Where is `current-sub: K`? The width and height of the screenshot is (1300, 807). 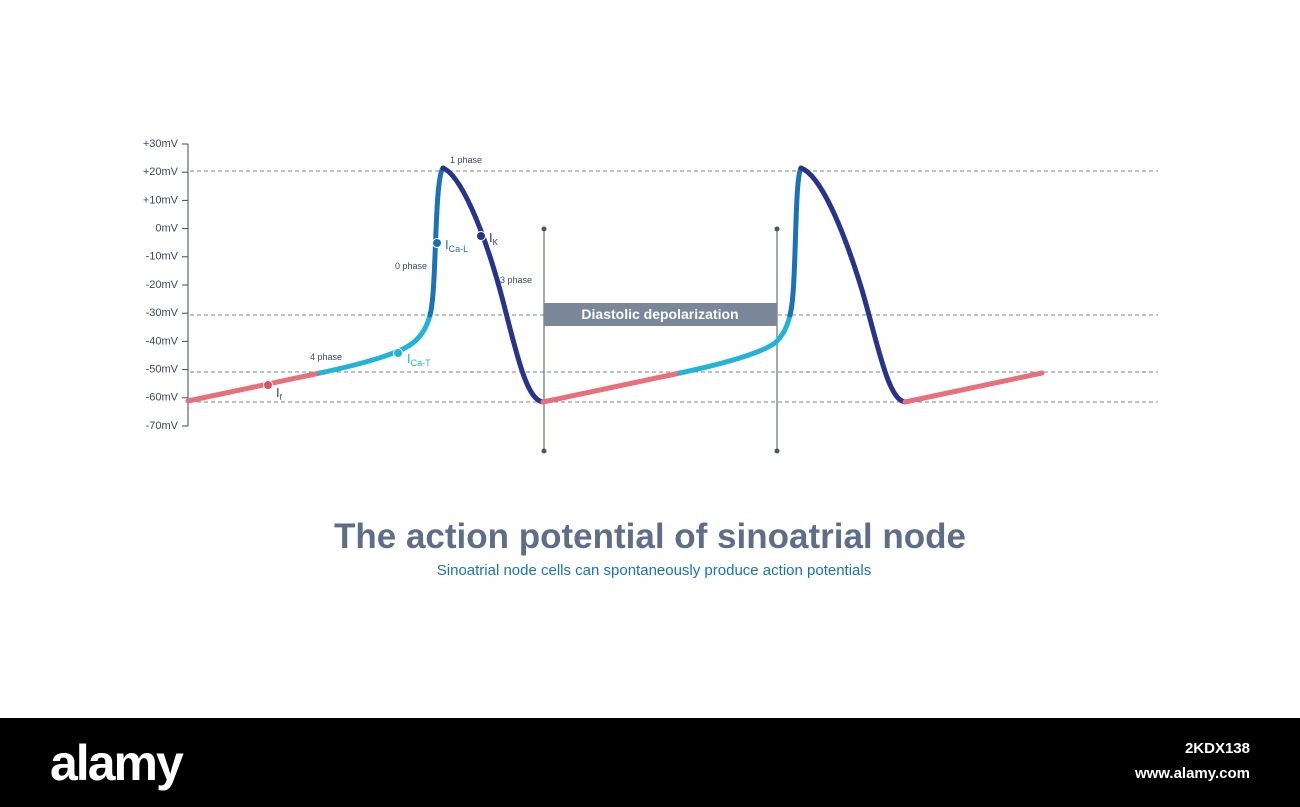
current-sub: K is located at coordinates (496, 242).